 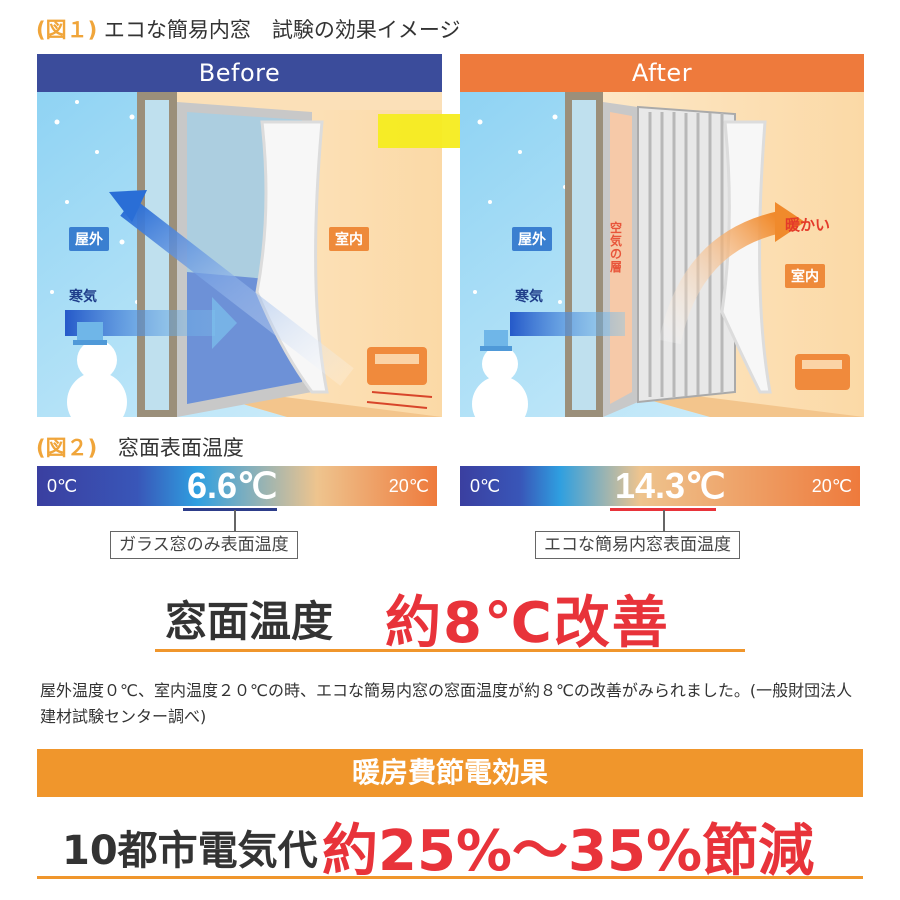 I want to click on after-air-layer-label: 空気の層, so click(x=616, y=247).